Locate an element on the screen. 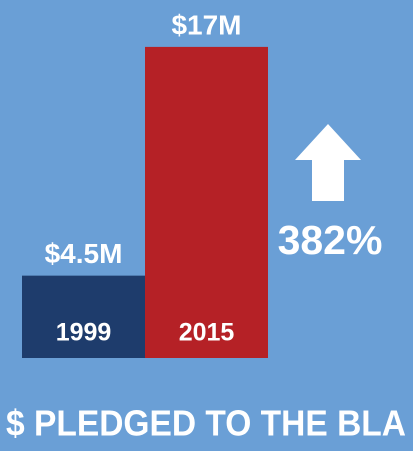  value-label: $4.5M is located at coordinates (84, 253).